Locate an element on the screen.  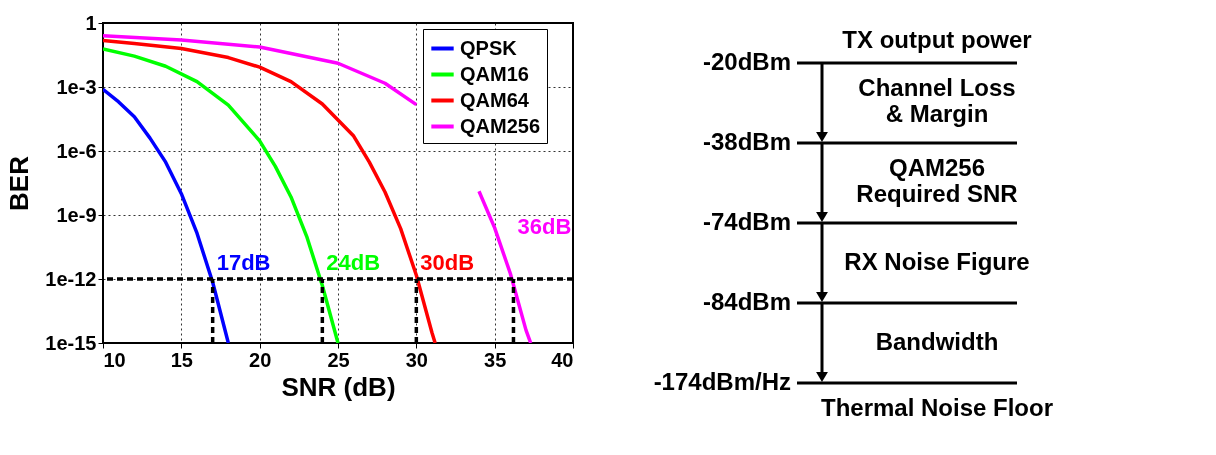
category-label: -174dBm/Hz is located at coordinates (722, 381).